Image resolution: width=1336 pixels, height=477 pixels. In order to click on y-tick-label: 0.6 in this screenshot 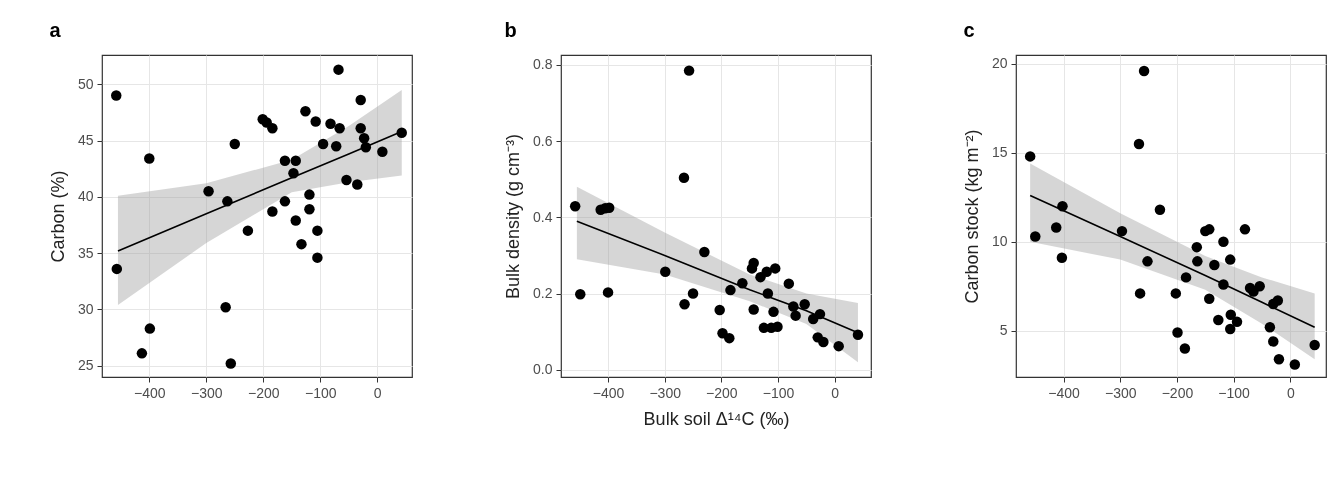, I will do `click(543, 140)`.